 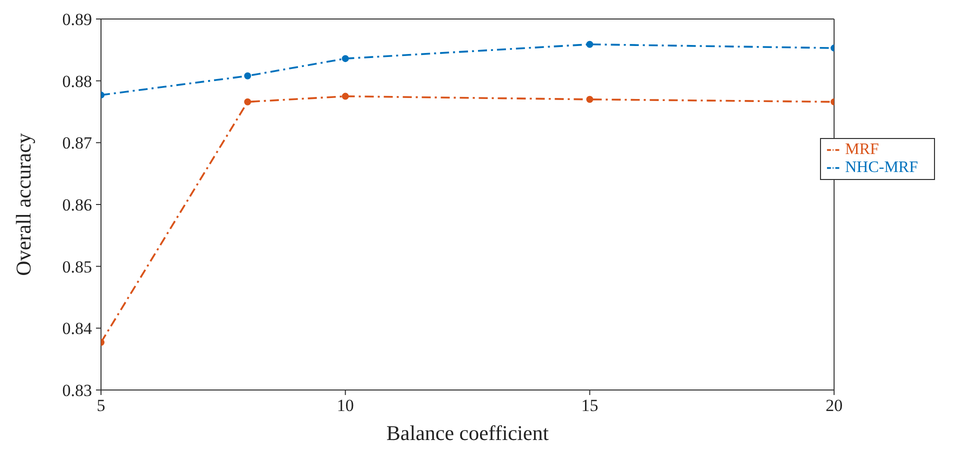 What do you see at coordinates (345, 406) in the screenshot?
I see `x-tick-label: 10` at bounding box center [345, 406].